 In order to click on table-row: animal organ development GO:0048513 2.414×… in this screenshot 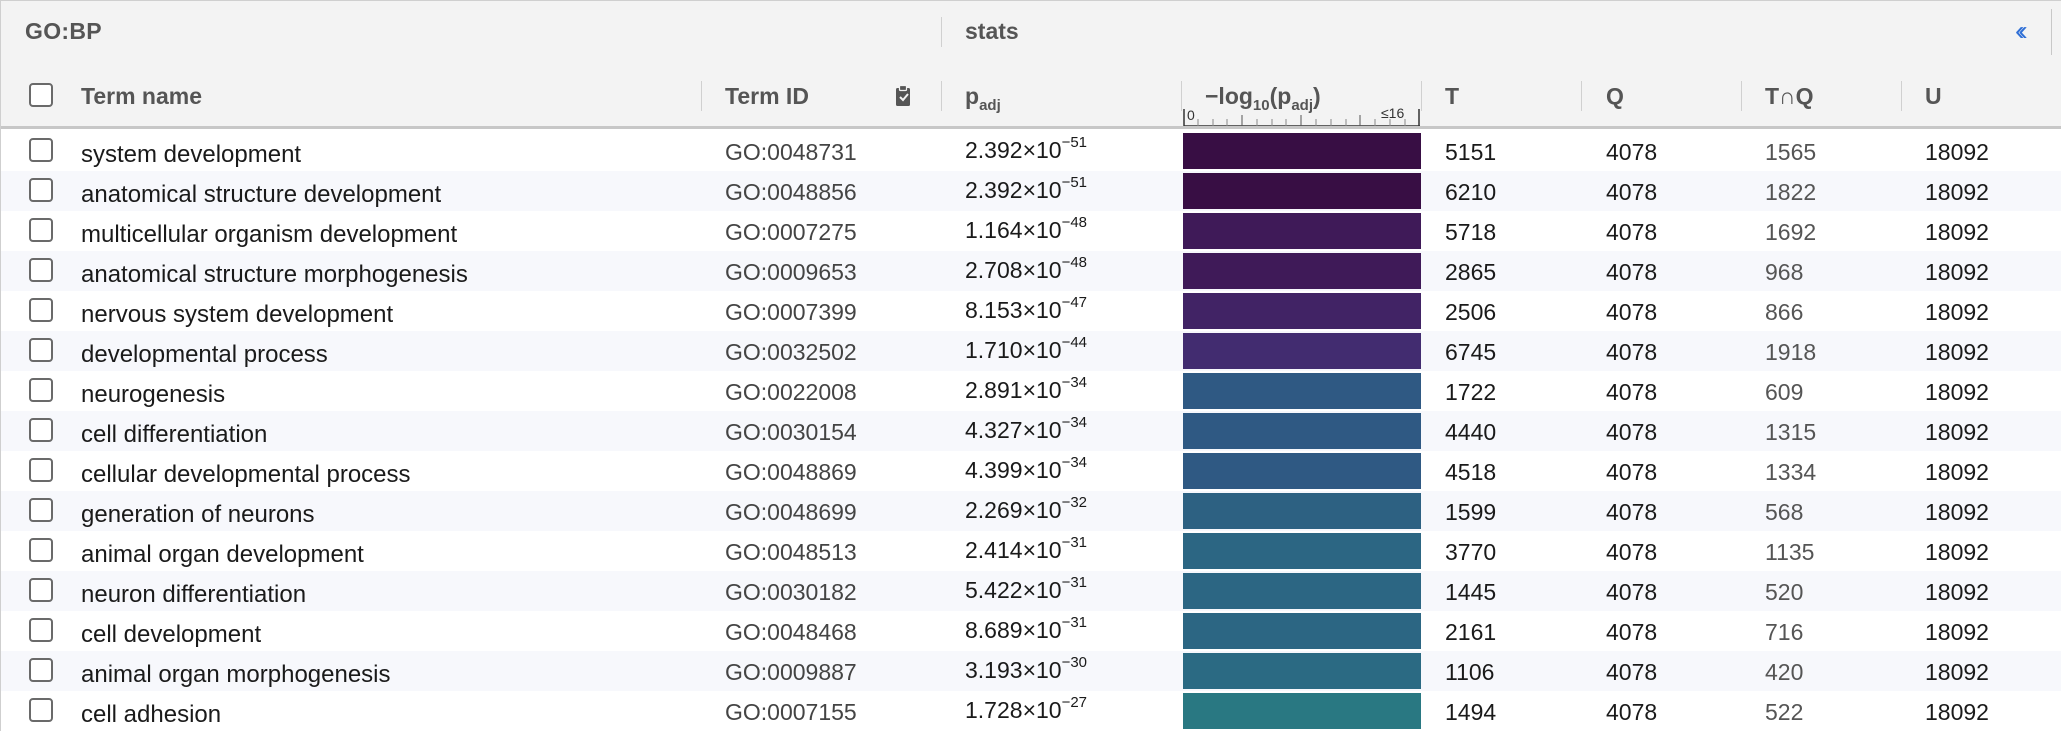, I will do `click(1031, 551)`.